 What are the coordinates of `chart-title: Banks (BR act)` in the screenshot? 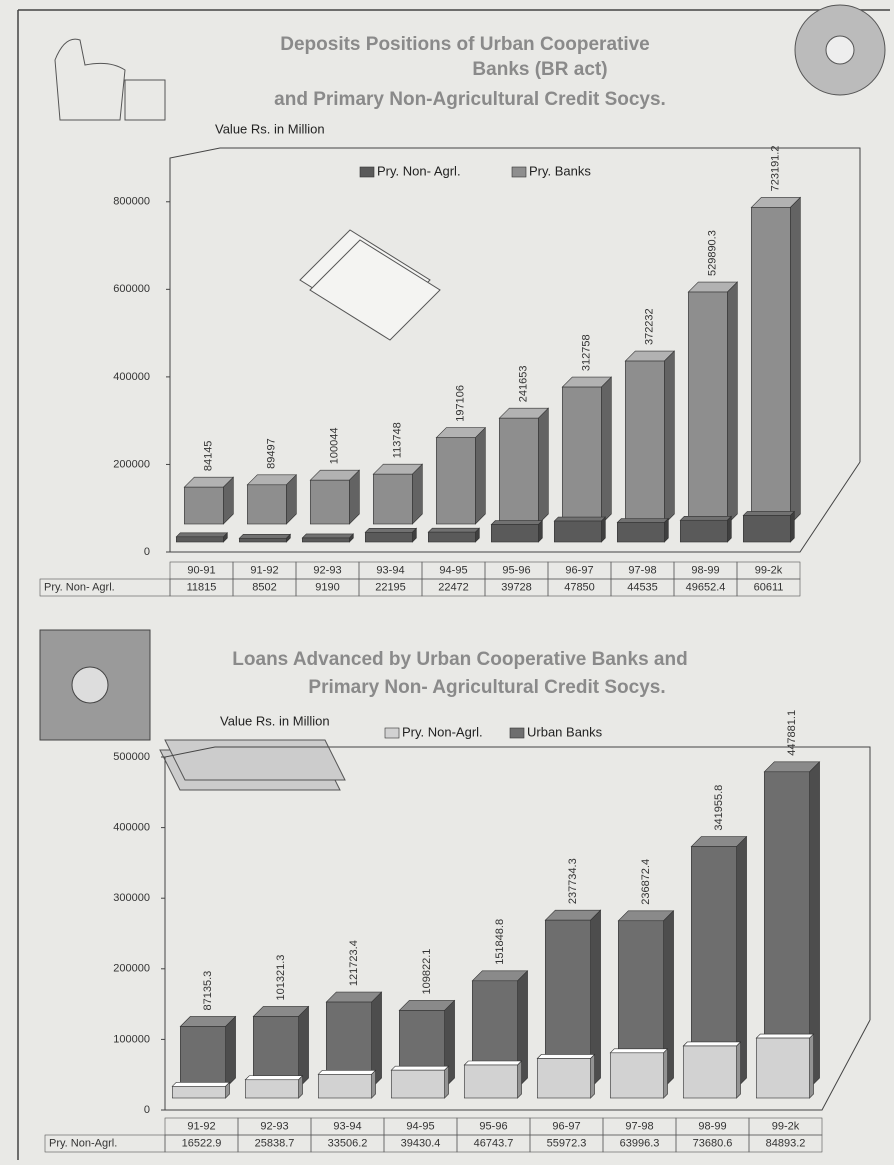 It's located at (539, 69).